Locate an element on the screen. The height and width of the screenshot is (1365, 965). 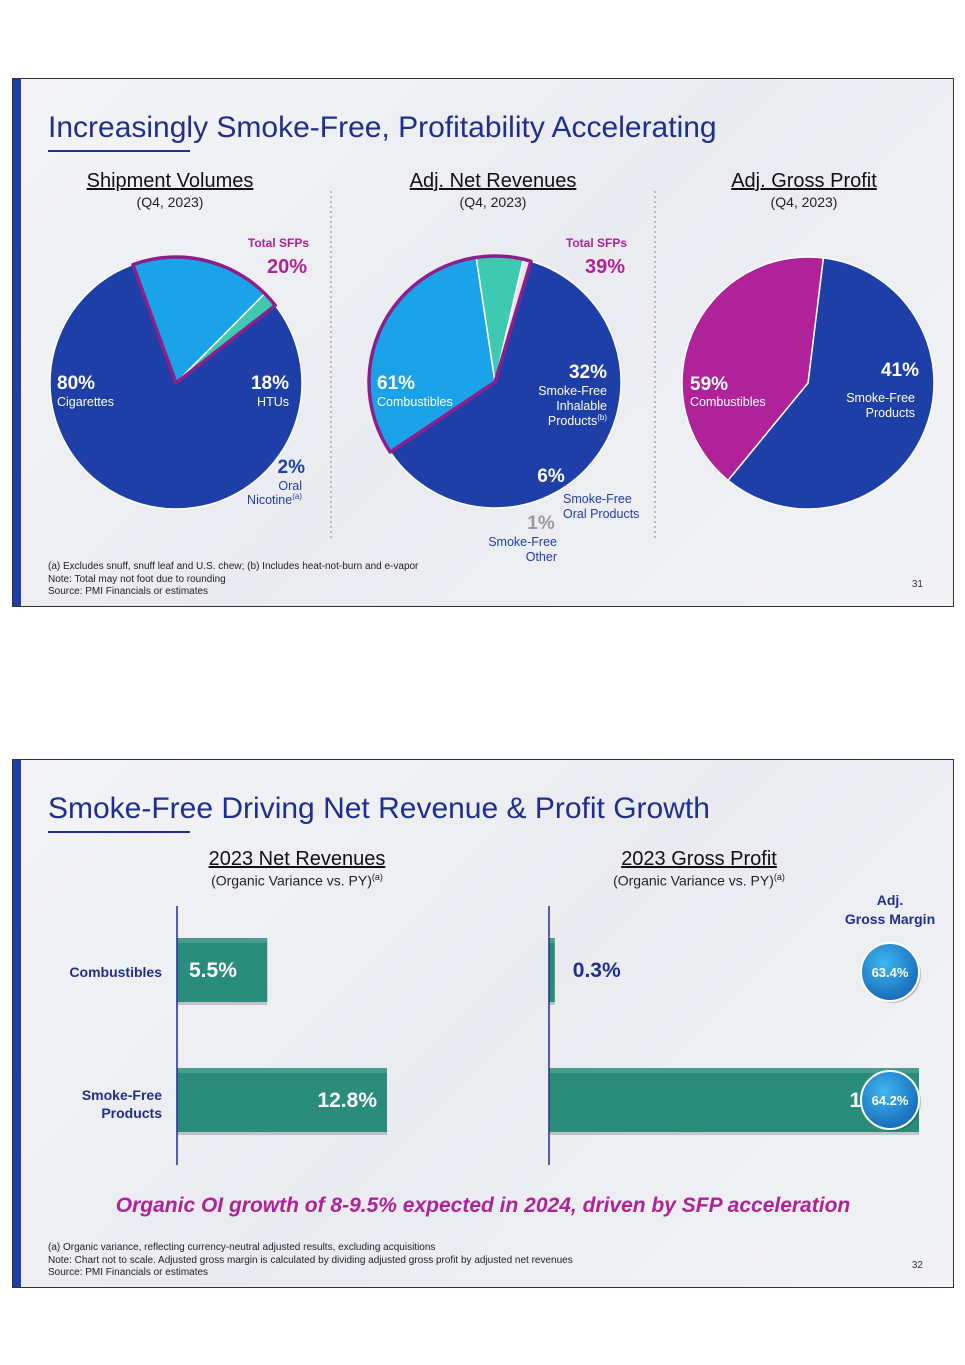
pie2-value-label: 6% is located at coordinates (551, 476).